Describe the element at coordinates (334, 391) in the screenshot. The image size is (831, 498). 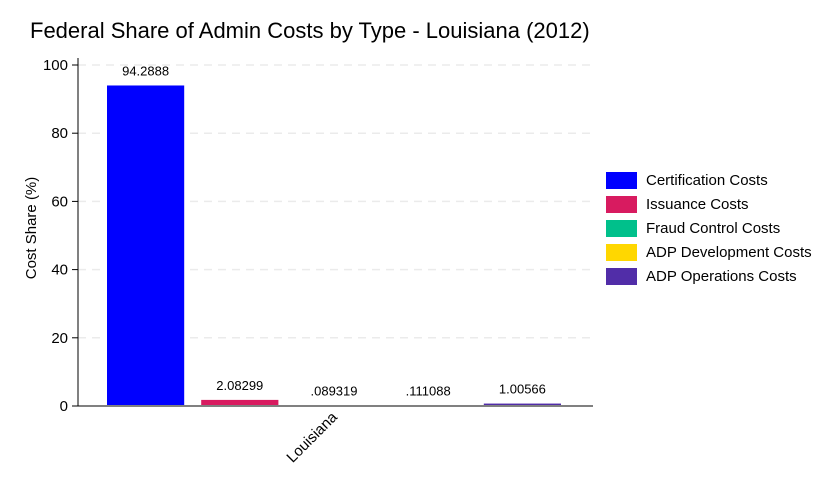
I see `bar-value-label: .089319` at that location.